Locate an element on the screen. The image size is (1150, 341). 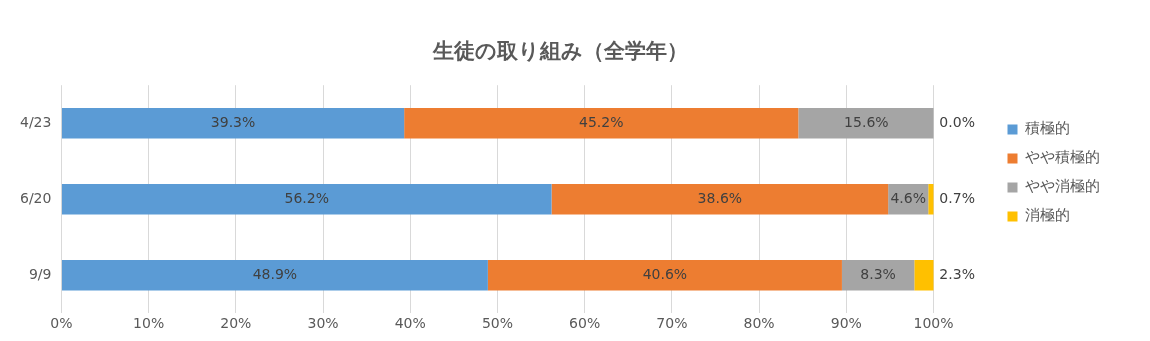
data-label: 0.0% is located at coordinates (957, 121).